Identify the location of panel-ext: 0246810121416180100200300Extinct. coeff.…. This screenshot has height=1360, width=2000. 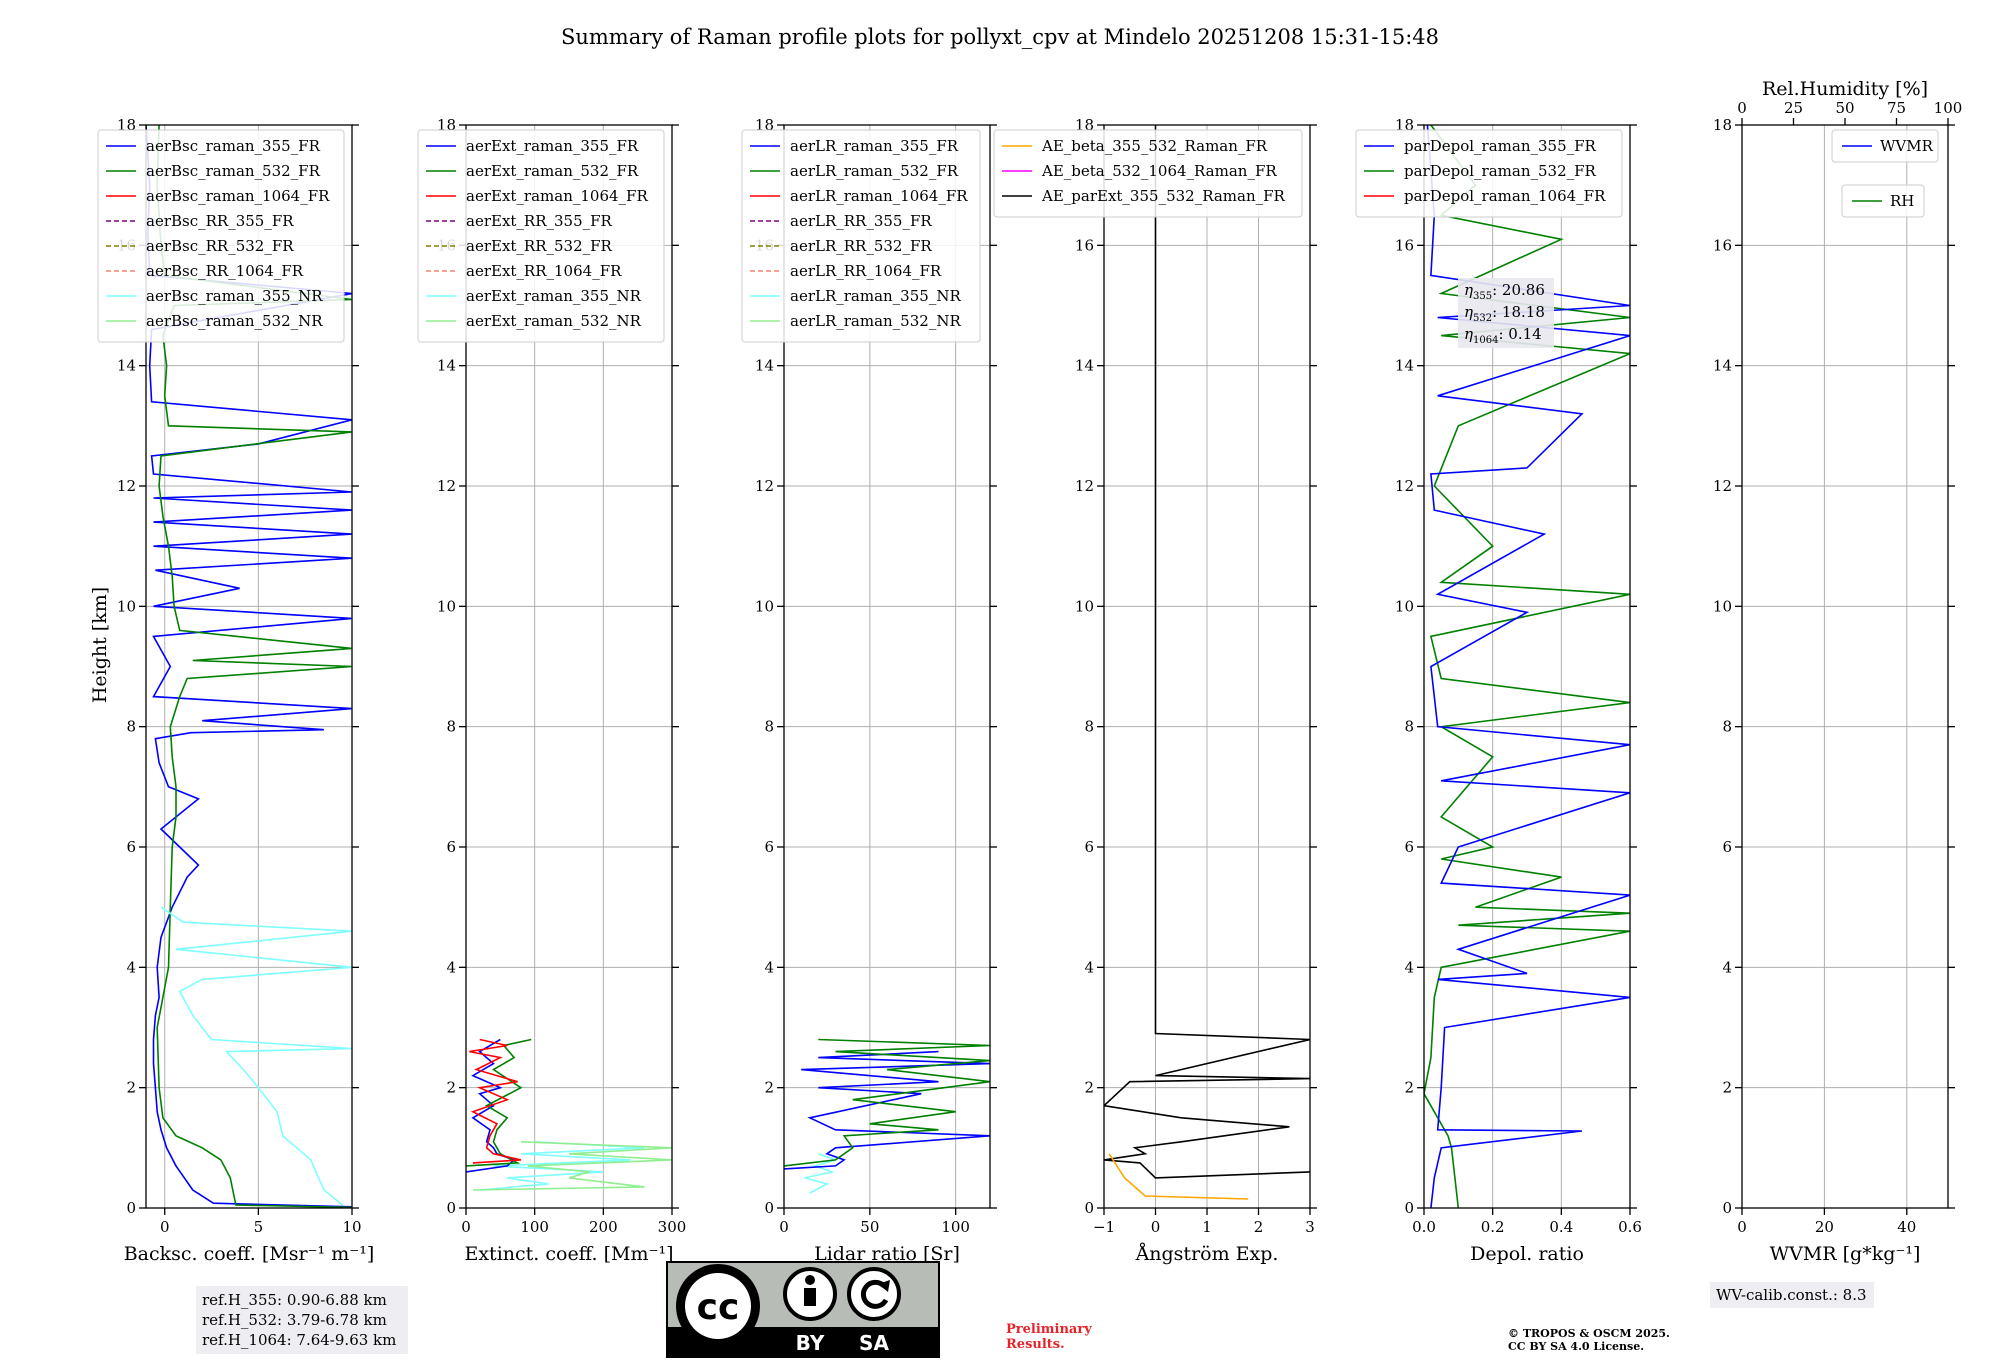
(552, 690).